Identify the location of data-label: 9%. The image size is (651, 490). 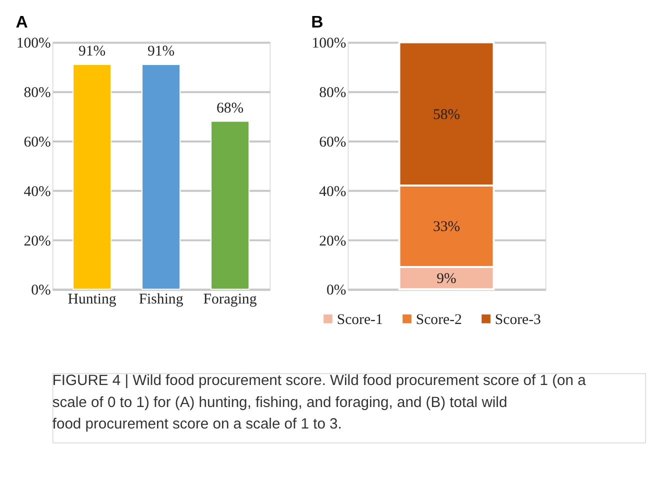
(446, 279).